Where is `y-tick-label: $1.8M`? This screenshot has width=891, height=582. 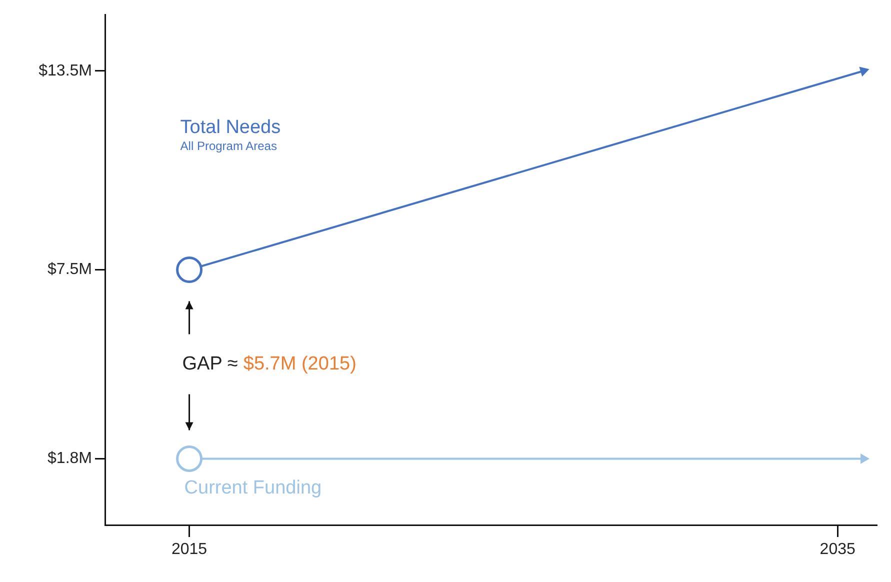 y-tick-label: $1.8M is located at coordinates (70, 459).